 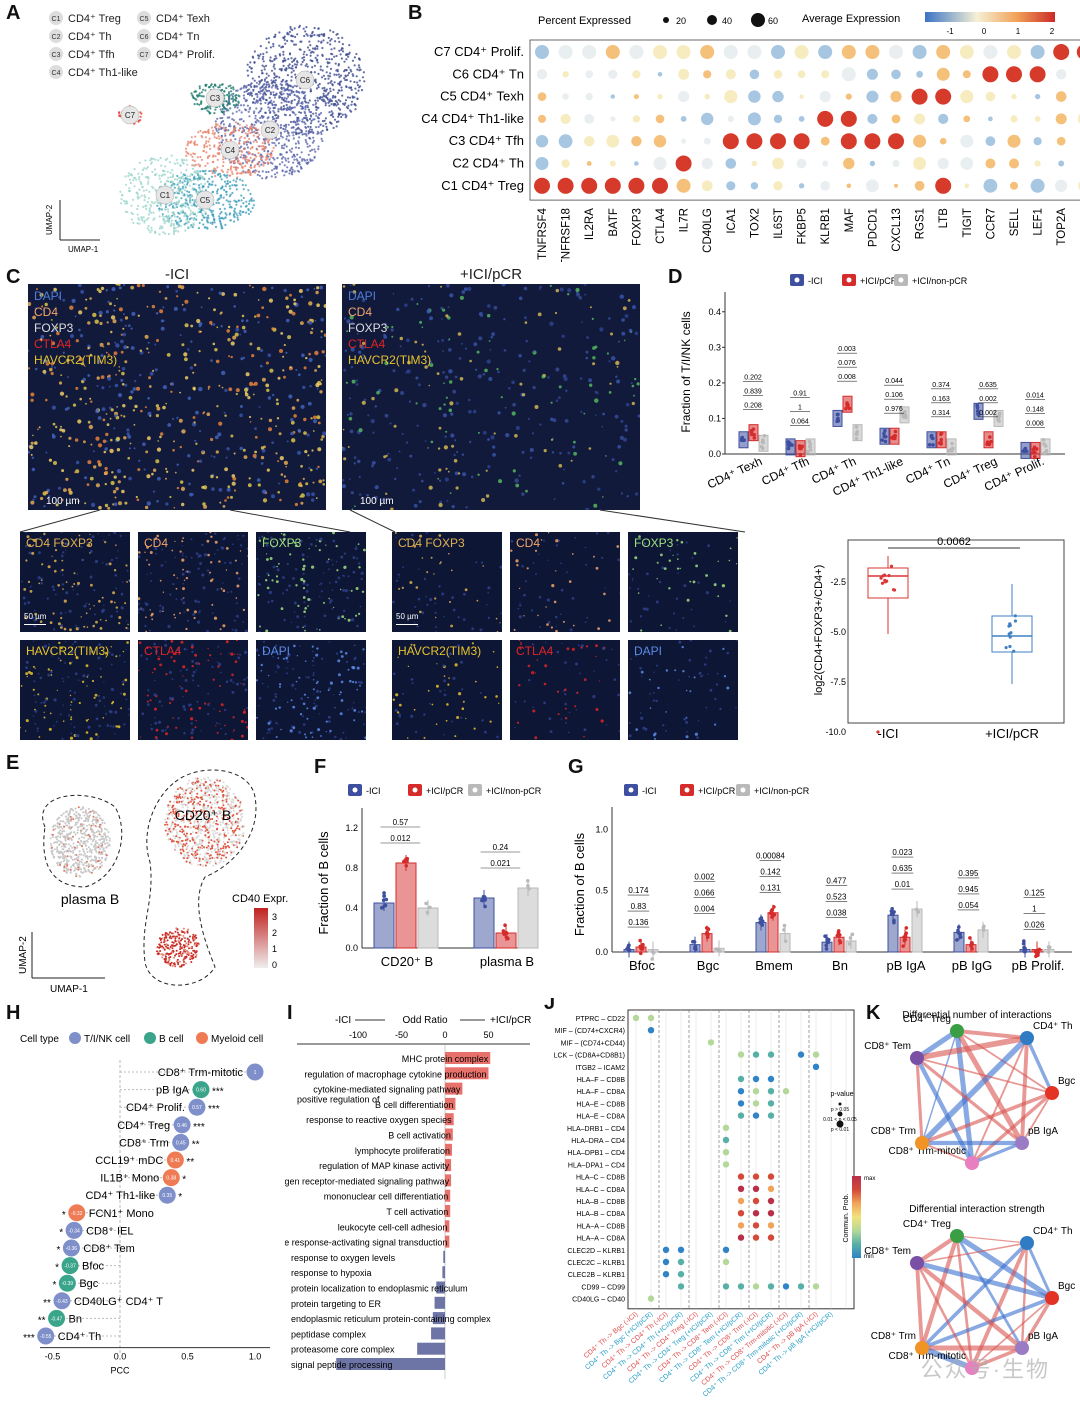 What do you see at coordinates (389, 328) in the screenshot?
I see `channel-legend: DAPI CD4 FOXP3 CTLA4 HAVCR2(TIM3)` at bounding box center [389, 328].